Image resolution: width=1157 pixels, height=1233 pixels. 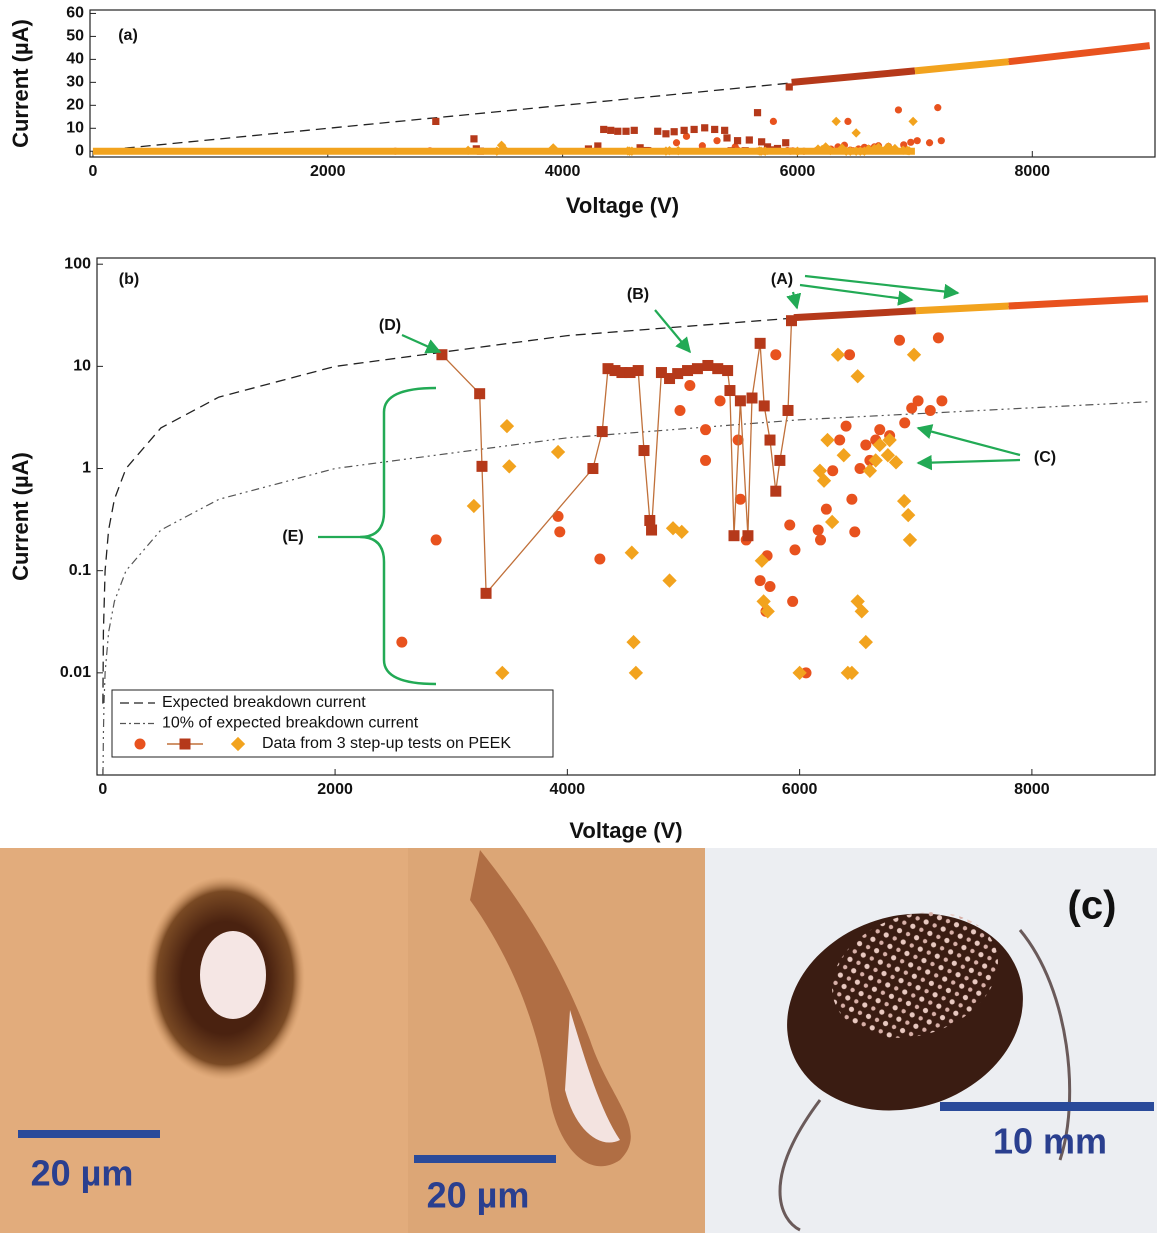 I want to click on y-tick-label: 0.1, so click(x=80, y=570).